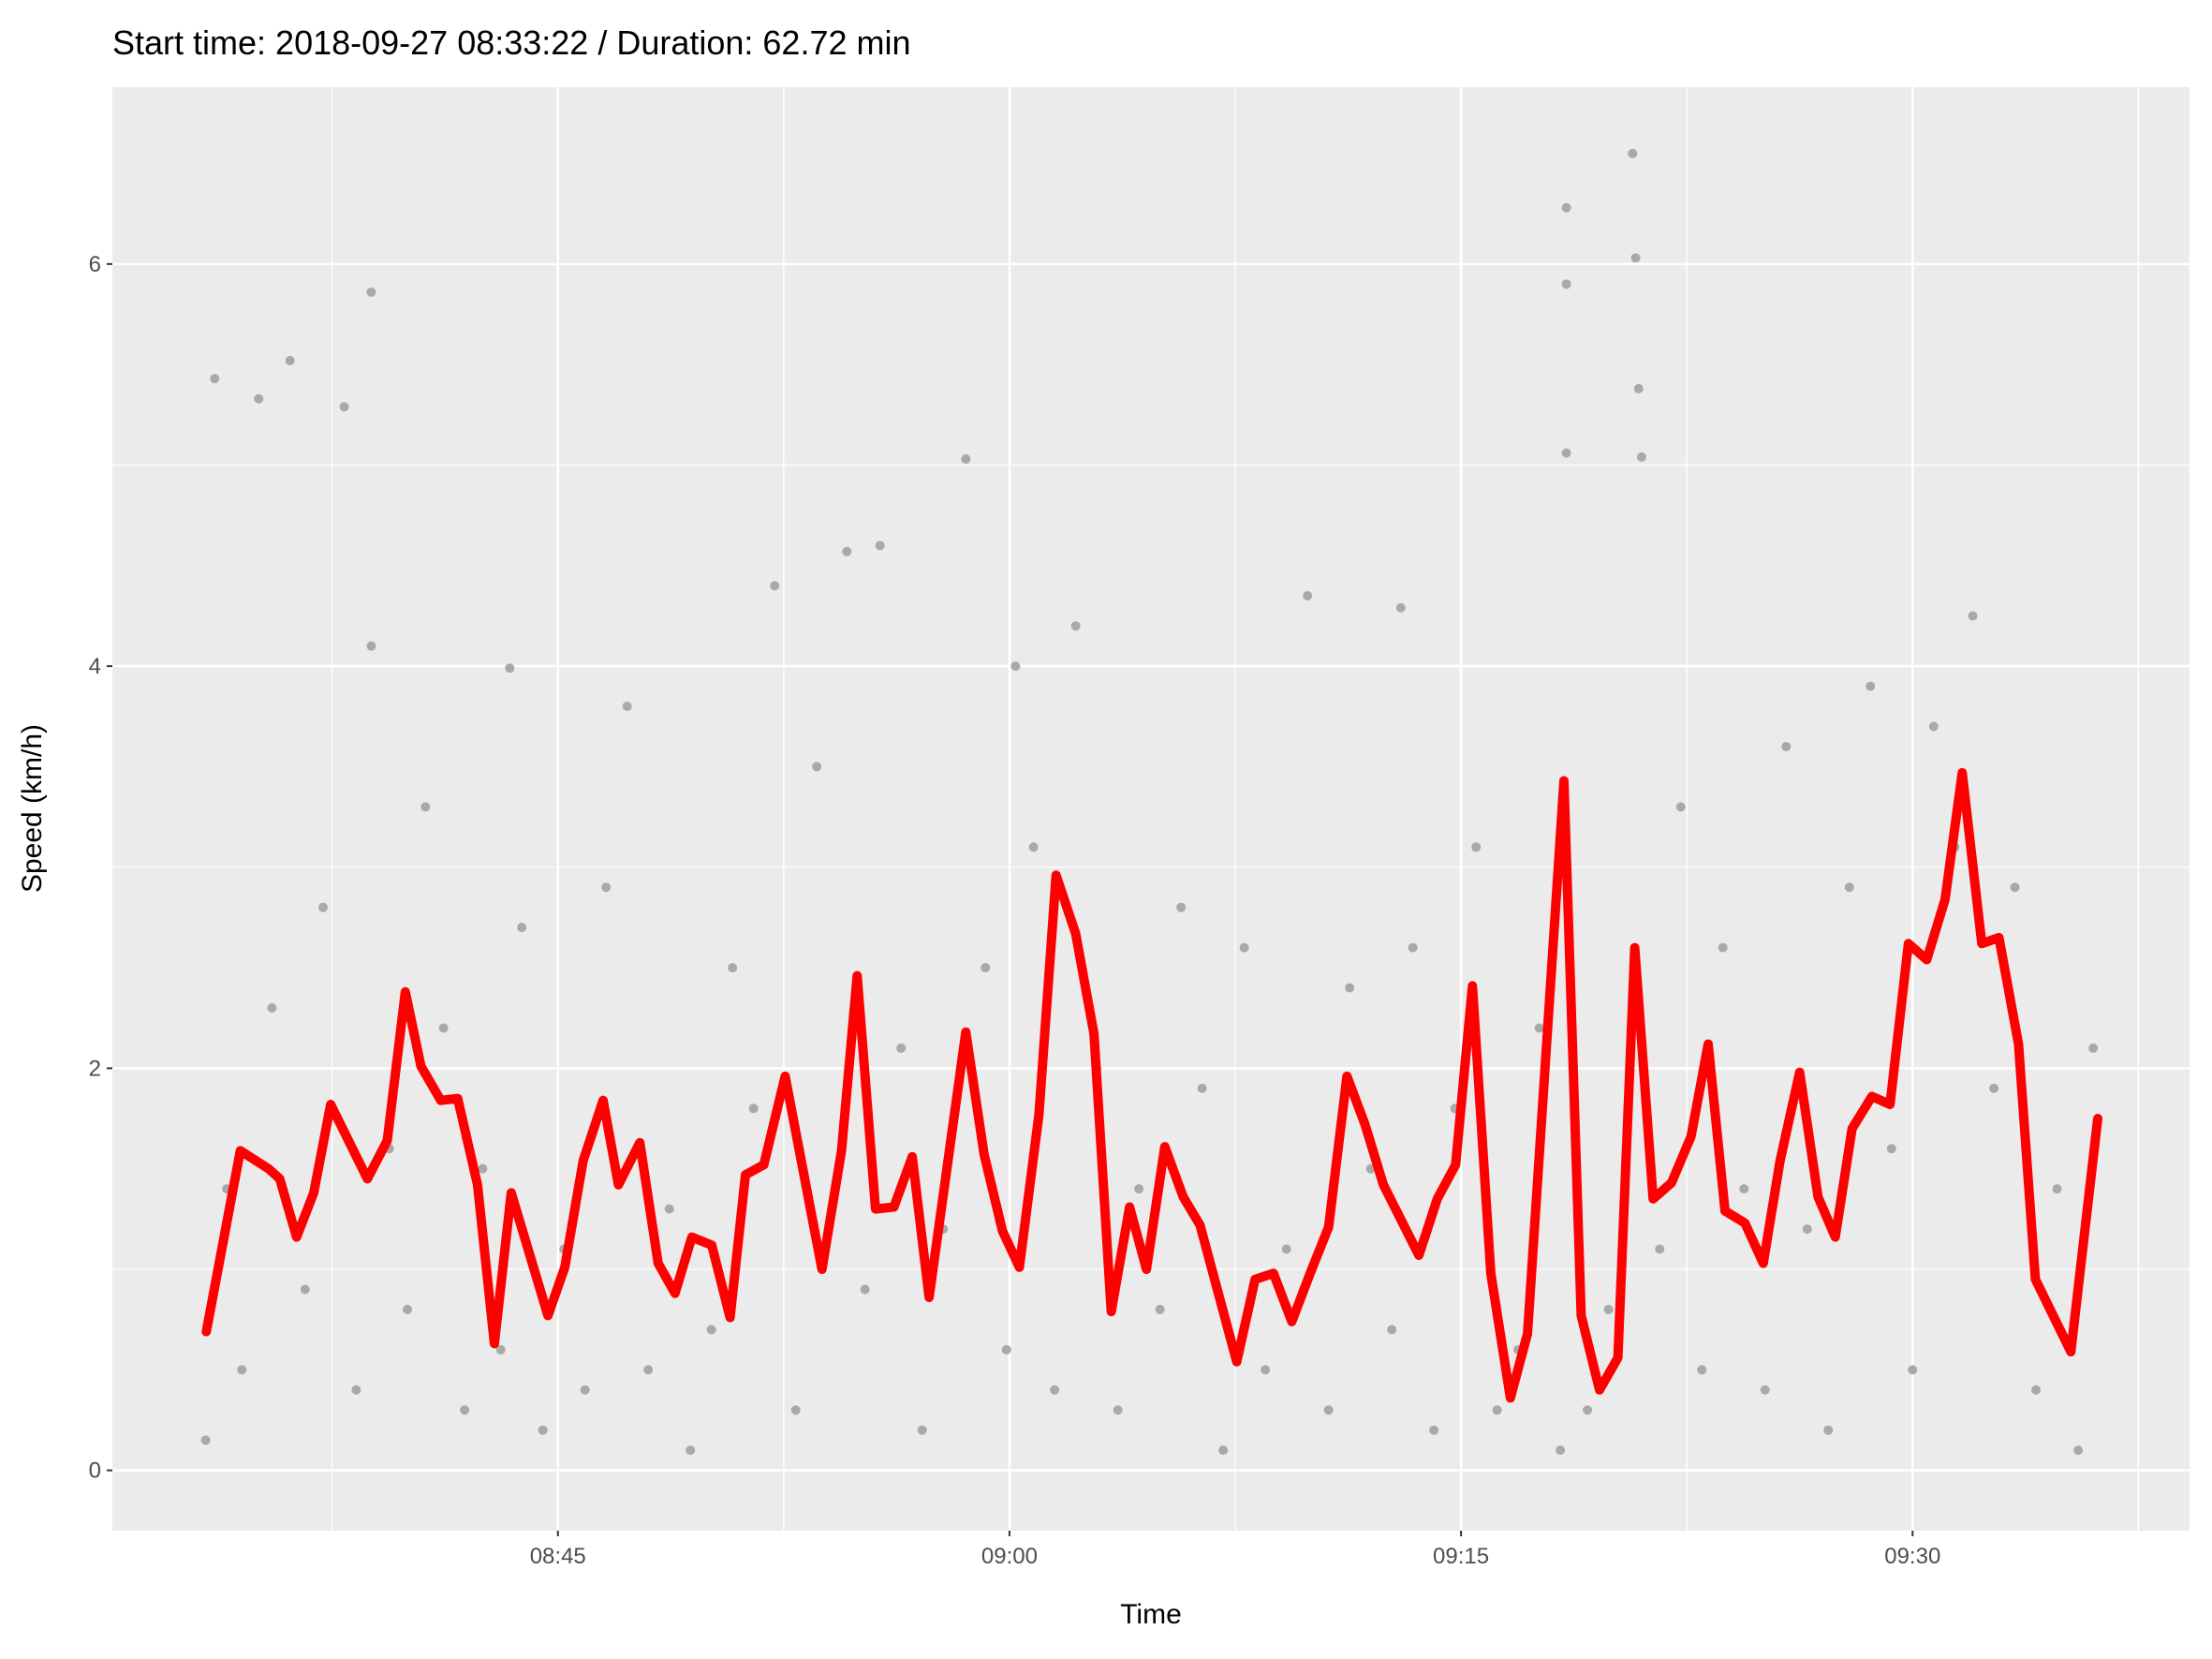 The image size is (2212, 1659). I want to click on x-axis-title: Time, so click(1151, 1615).